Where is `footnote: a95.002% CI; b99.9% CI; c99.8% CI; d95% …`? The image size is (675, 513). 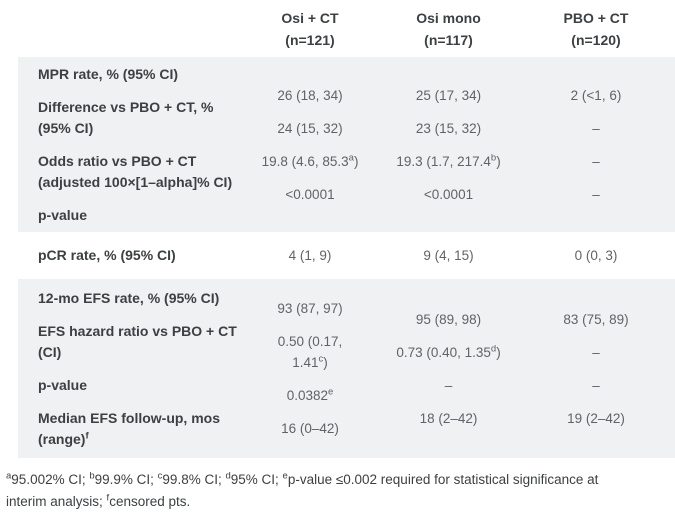
footnote: a95.002% CI; b99.9% CI; c99.8% CI; d95% … is located at coordinates (334, 491).